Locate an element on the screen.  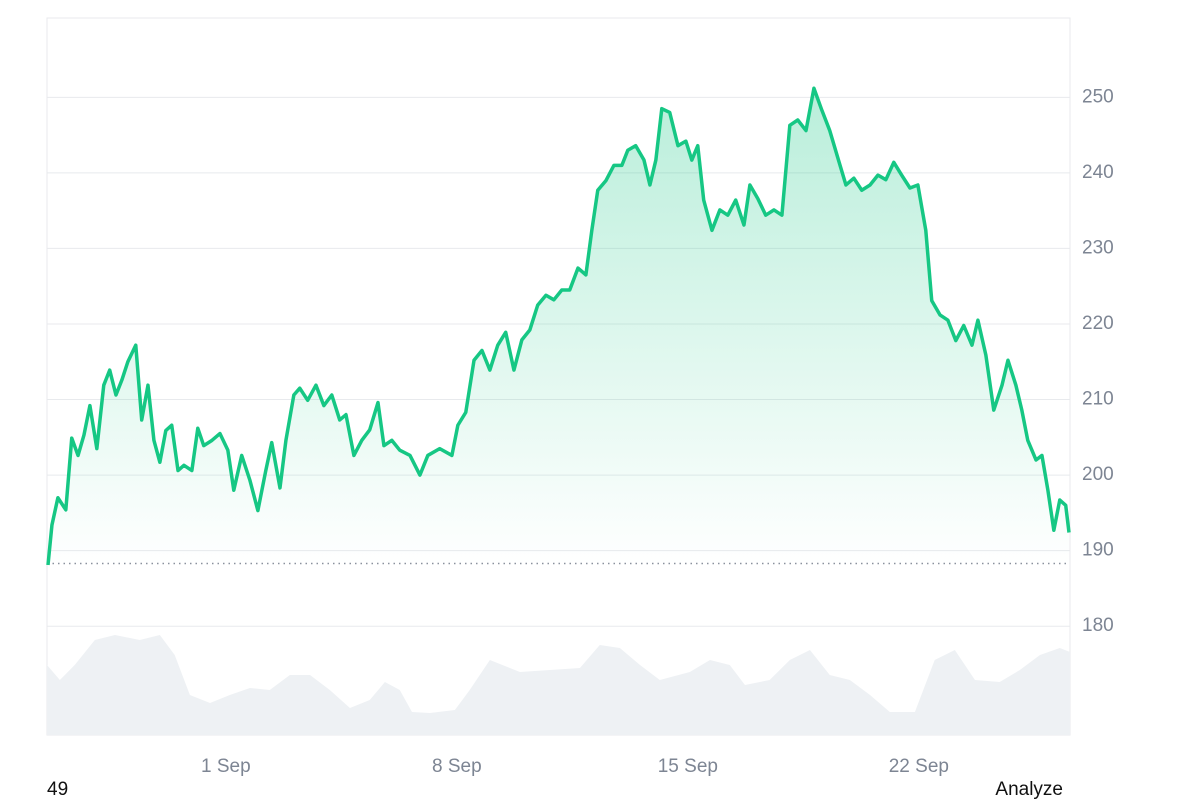
y-tick-label: 210 is located at coordinates (1098, 399).